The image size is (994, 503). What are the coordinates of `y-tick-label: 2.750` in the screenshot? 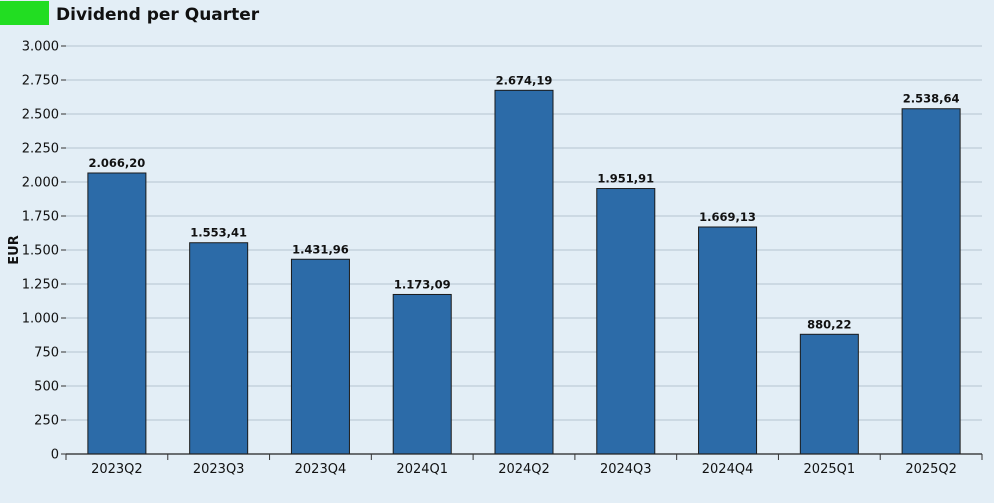 It's located at (40, 81).